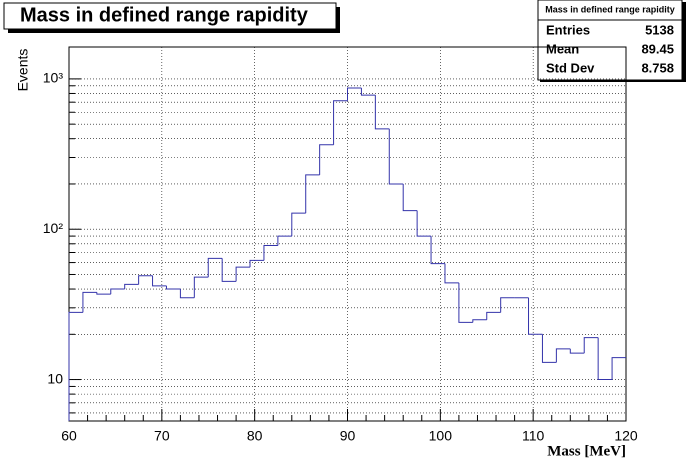 The image size is (696, 472). What do you see at coordinates (69, 436) in the screenshot?
I see `x-tick-label: 60` at bounding box center [69, 436].